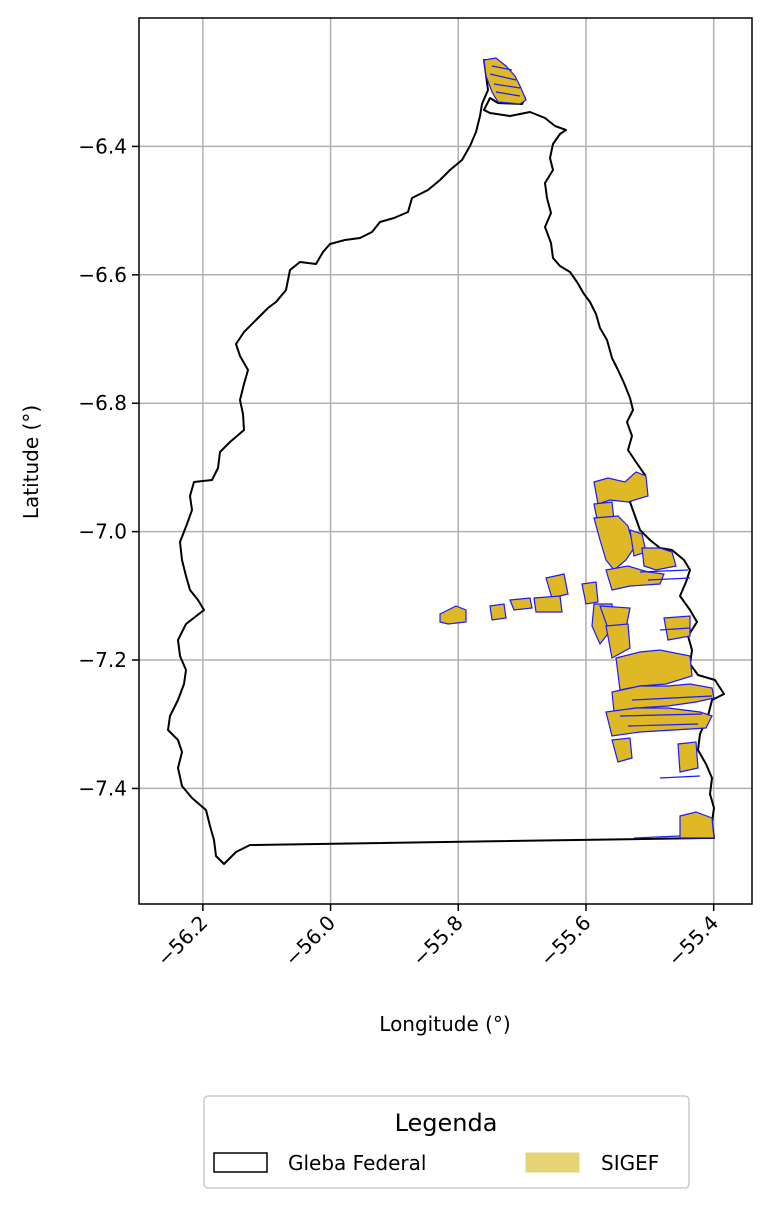 This screenshot has width=771, height=1207. What do you see at coordinates (31, 462) in the screenshot?
I see `y-axis-label: Latitude (°)` at bounding box center [31, 462].